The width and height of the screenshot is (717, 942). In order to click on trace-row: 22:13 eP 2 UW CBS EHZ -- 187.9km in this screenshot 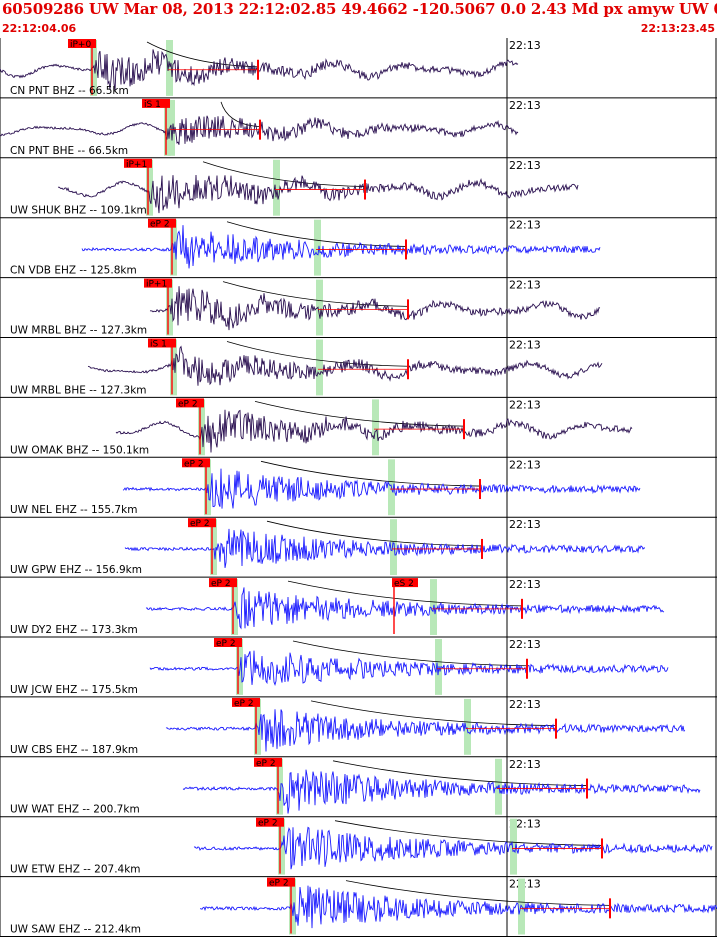, I will do `click(358, 727)`.